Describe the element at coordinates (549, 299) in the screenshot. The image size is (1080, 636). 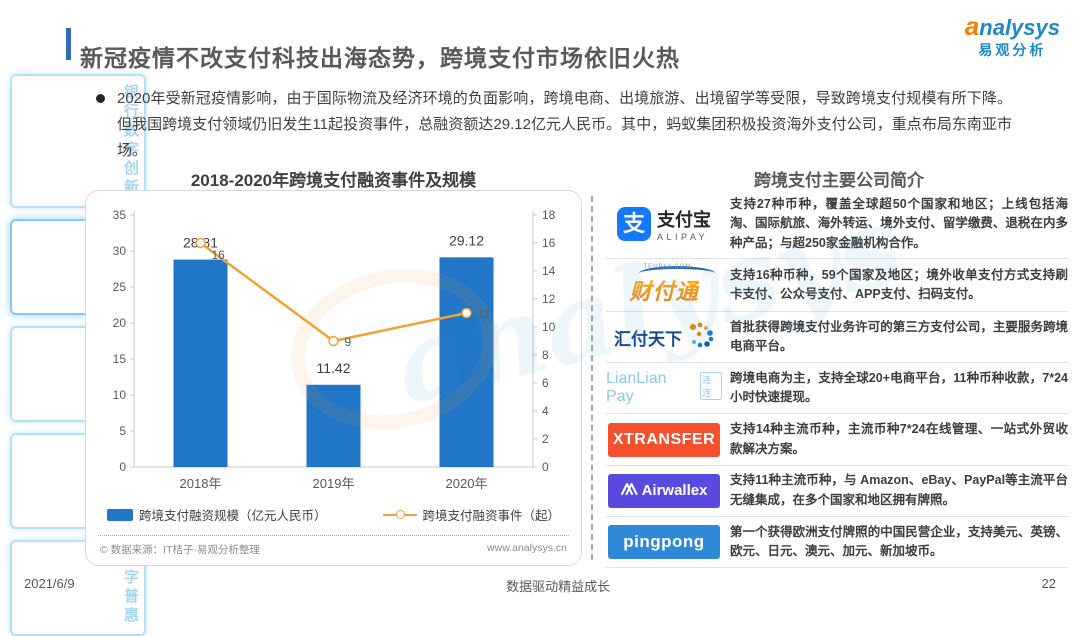
I see `svg-text: 12` at that location.